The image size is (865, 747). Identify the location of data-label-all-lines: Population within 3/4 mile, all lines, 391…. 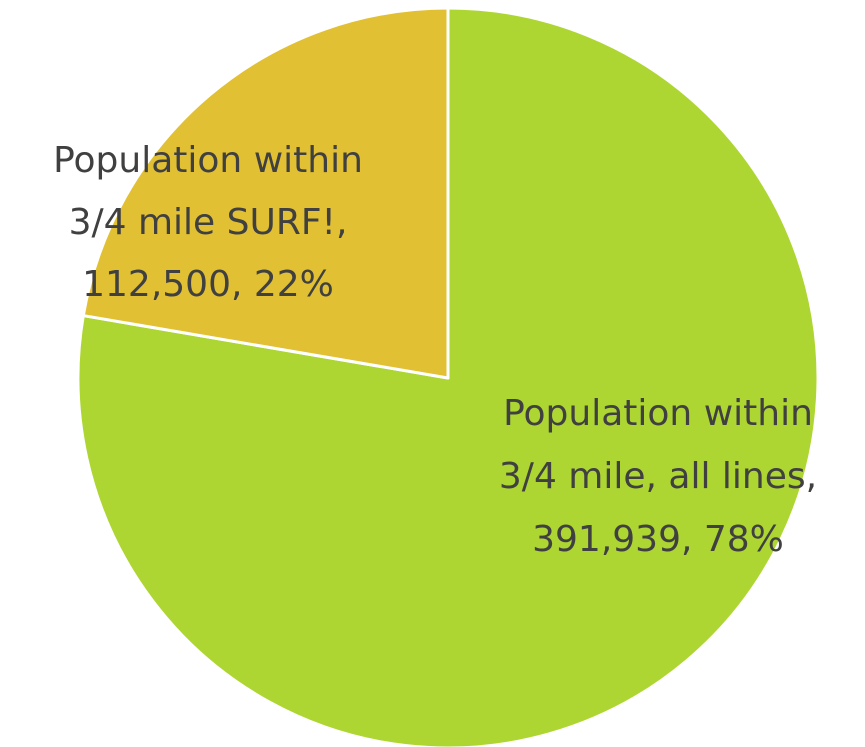
(658, 476).